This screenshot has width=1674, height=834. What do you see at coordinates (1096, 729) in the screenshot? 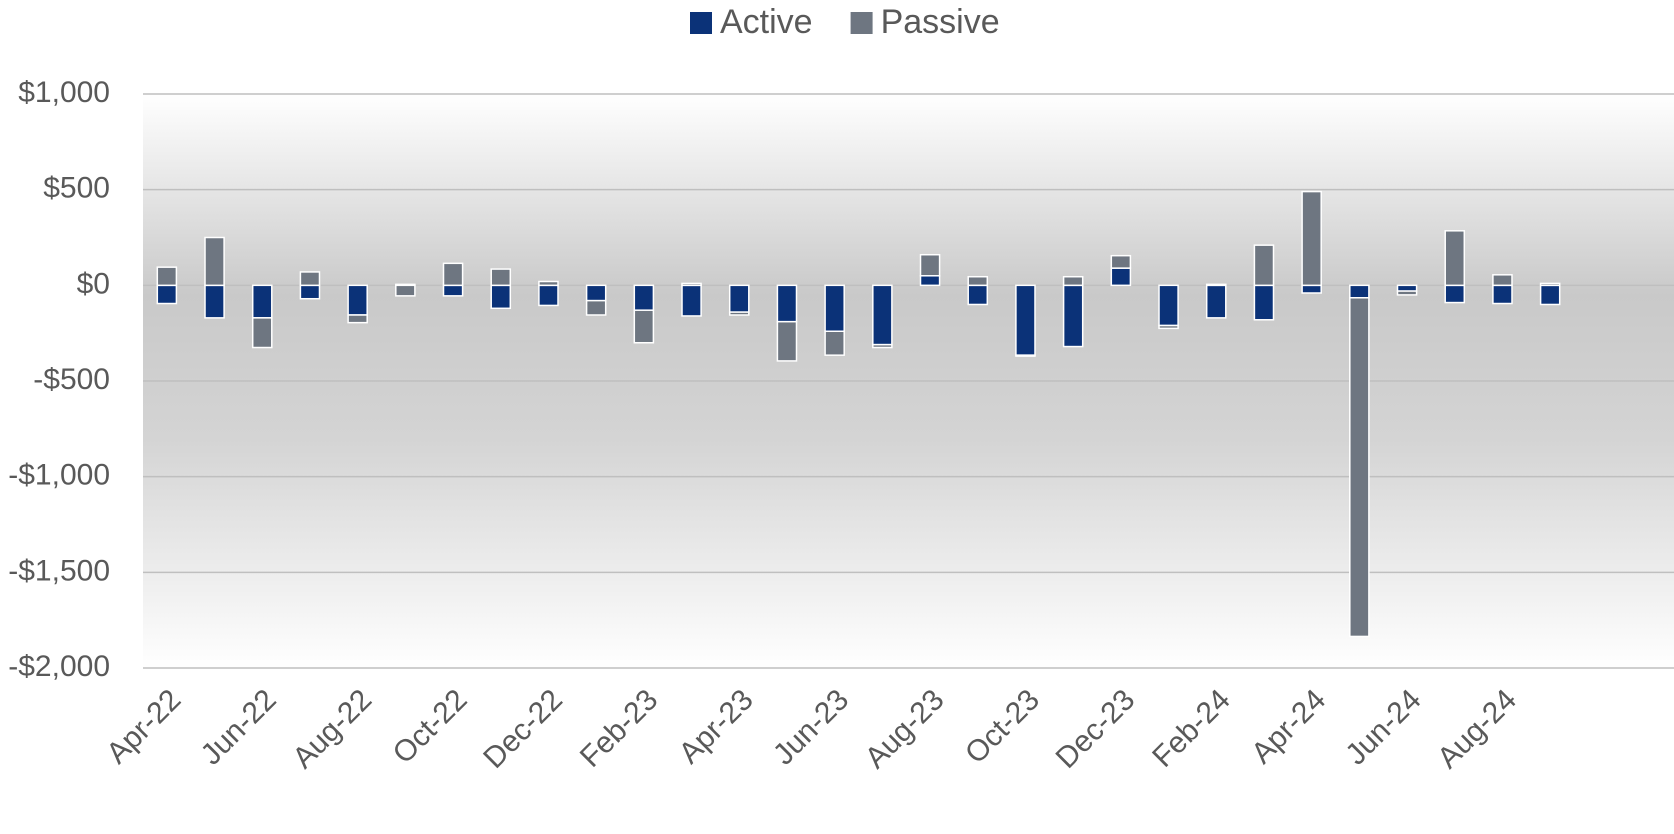
I see `x-tick-label: Dec-23` at bounding box center [1096, 729].